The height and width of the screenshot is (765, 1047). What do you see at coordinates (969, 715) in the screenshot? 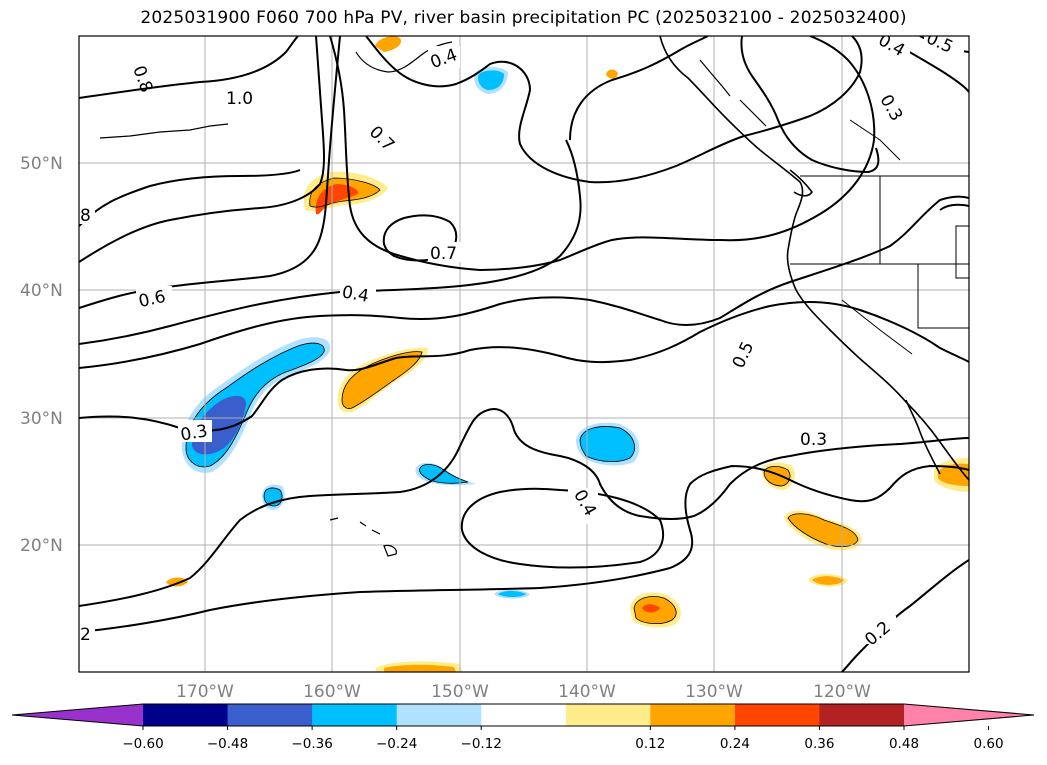
I see `colorbar-extend-max` at bounding box center [969, 715].